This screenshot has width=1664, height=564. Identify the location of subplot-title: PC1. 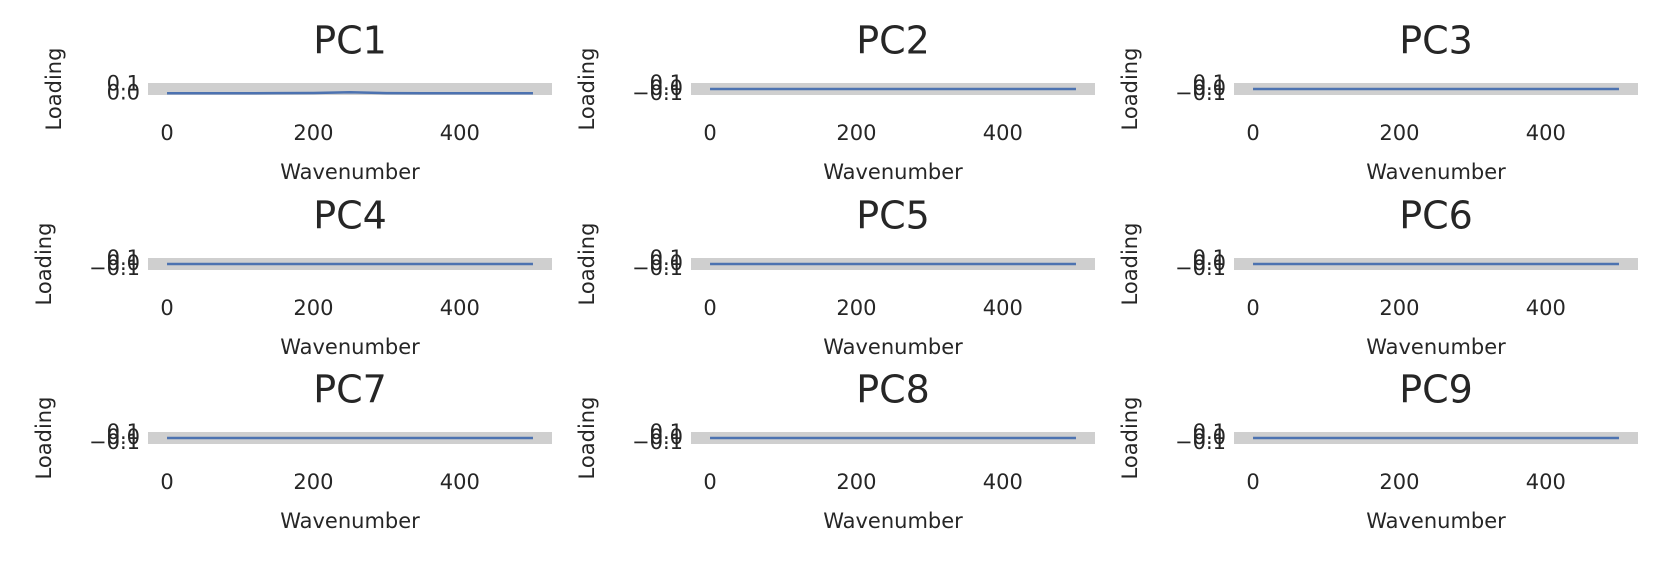
(350, 41).